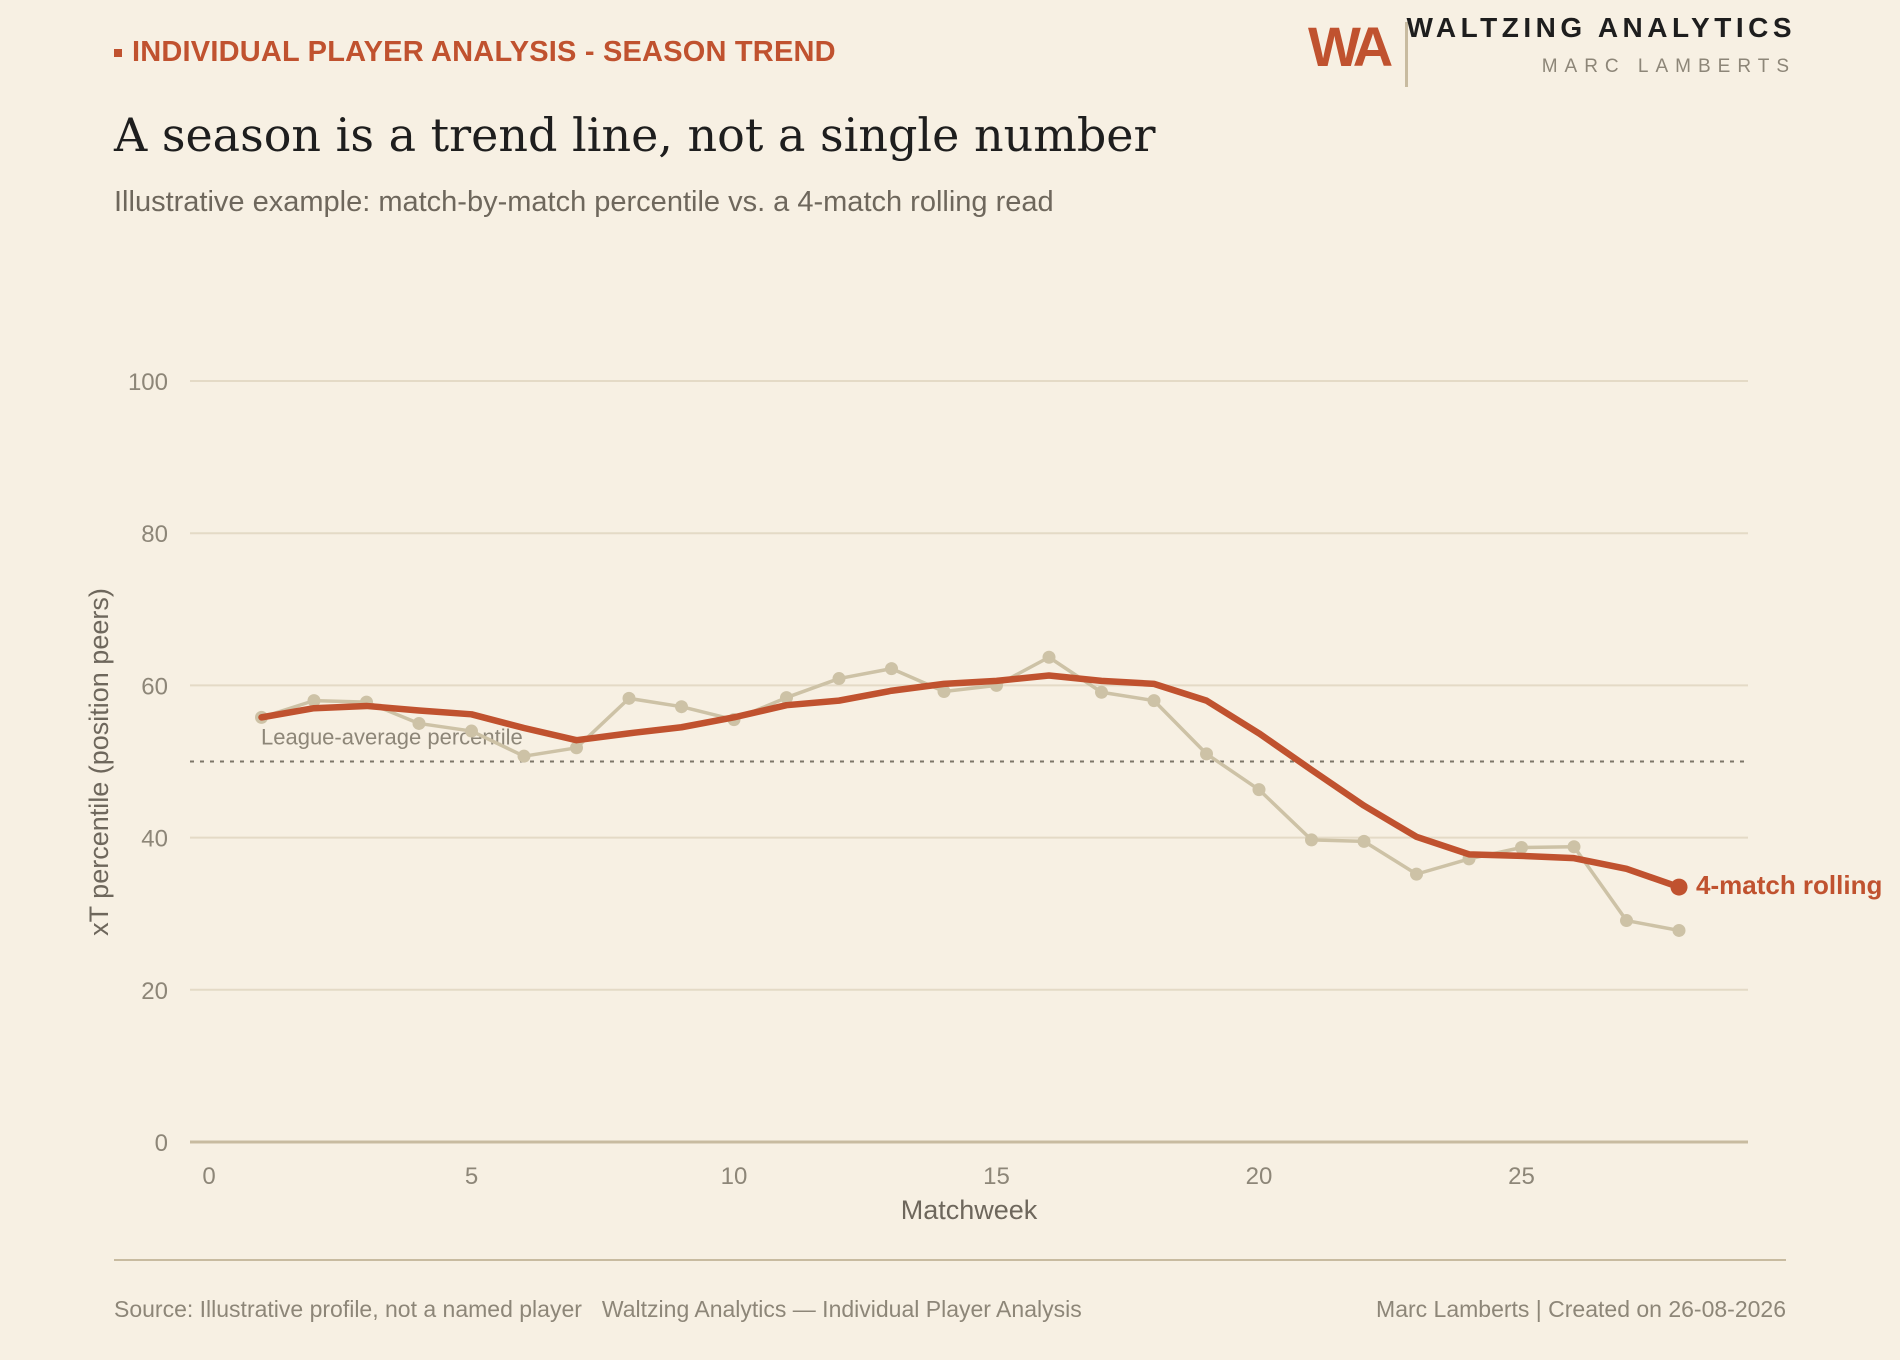 The image size is (1900, 1360). I want to click on footer-divider, so click(950, 1260).